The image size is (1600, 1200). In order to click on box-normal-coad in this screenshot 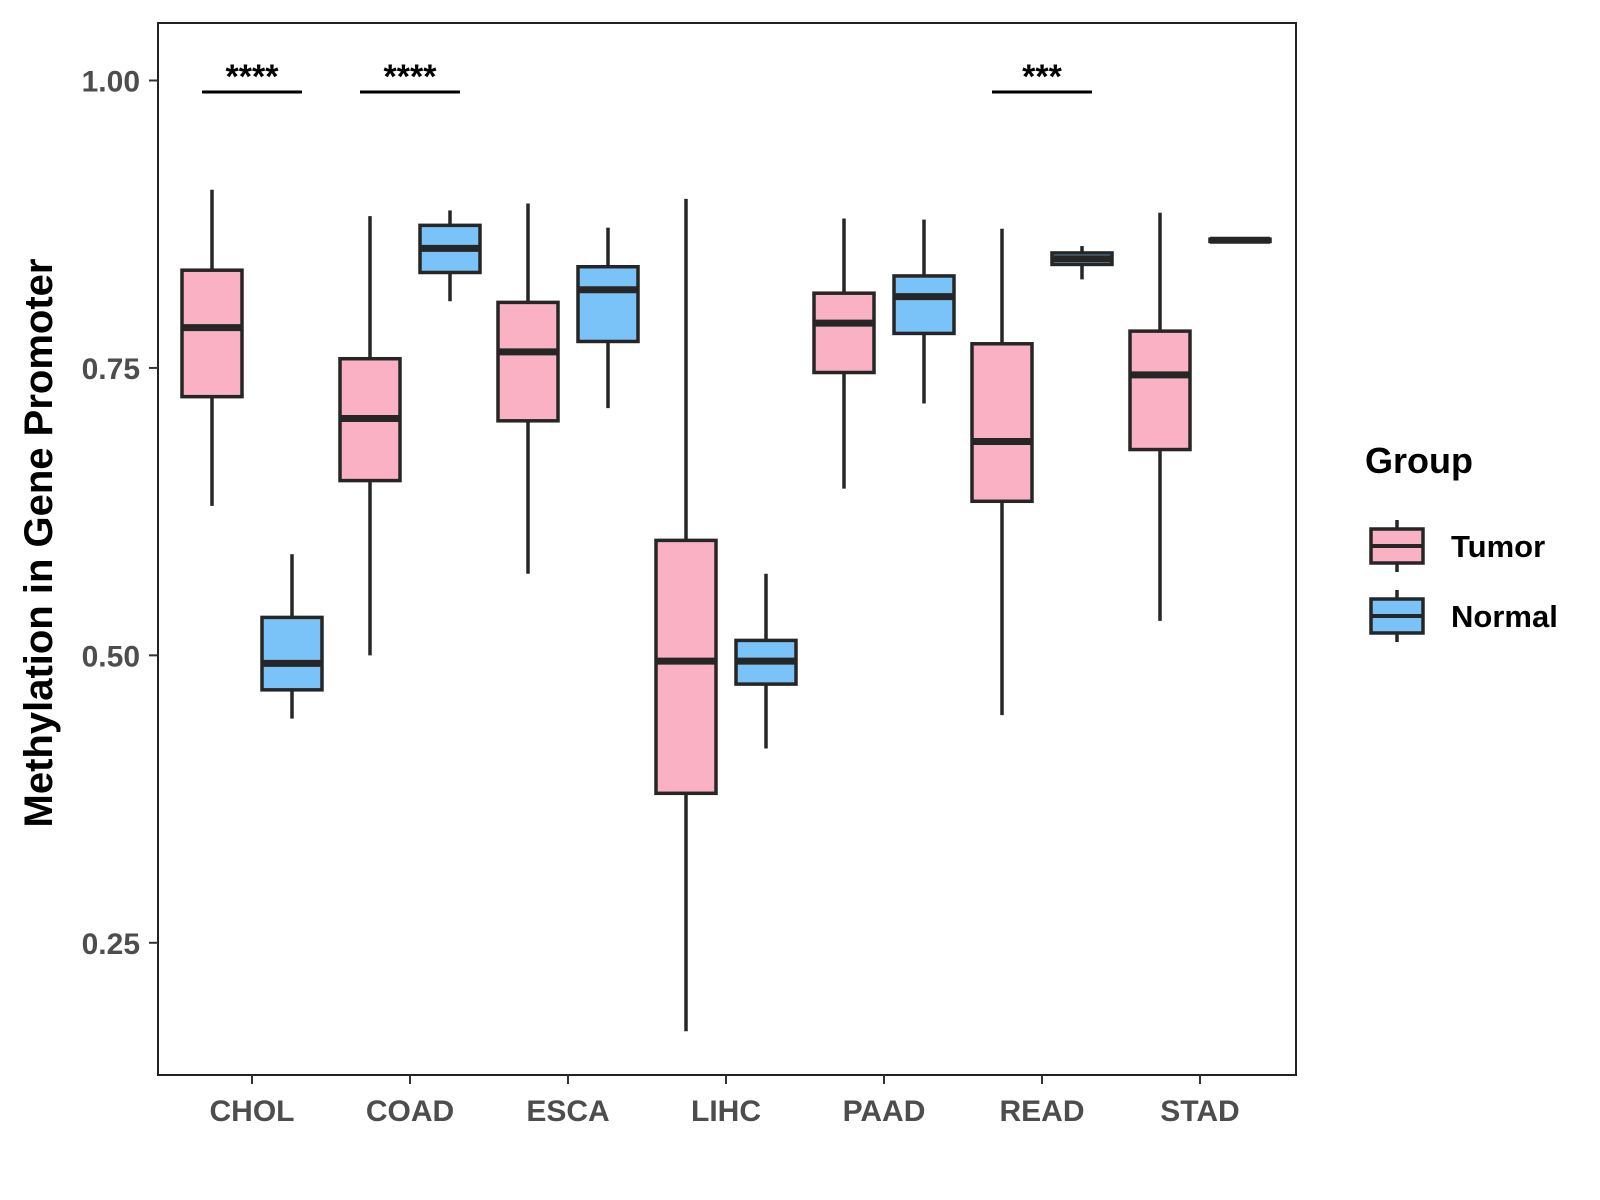, I will do `click(450, 256)`.